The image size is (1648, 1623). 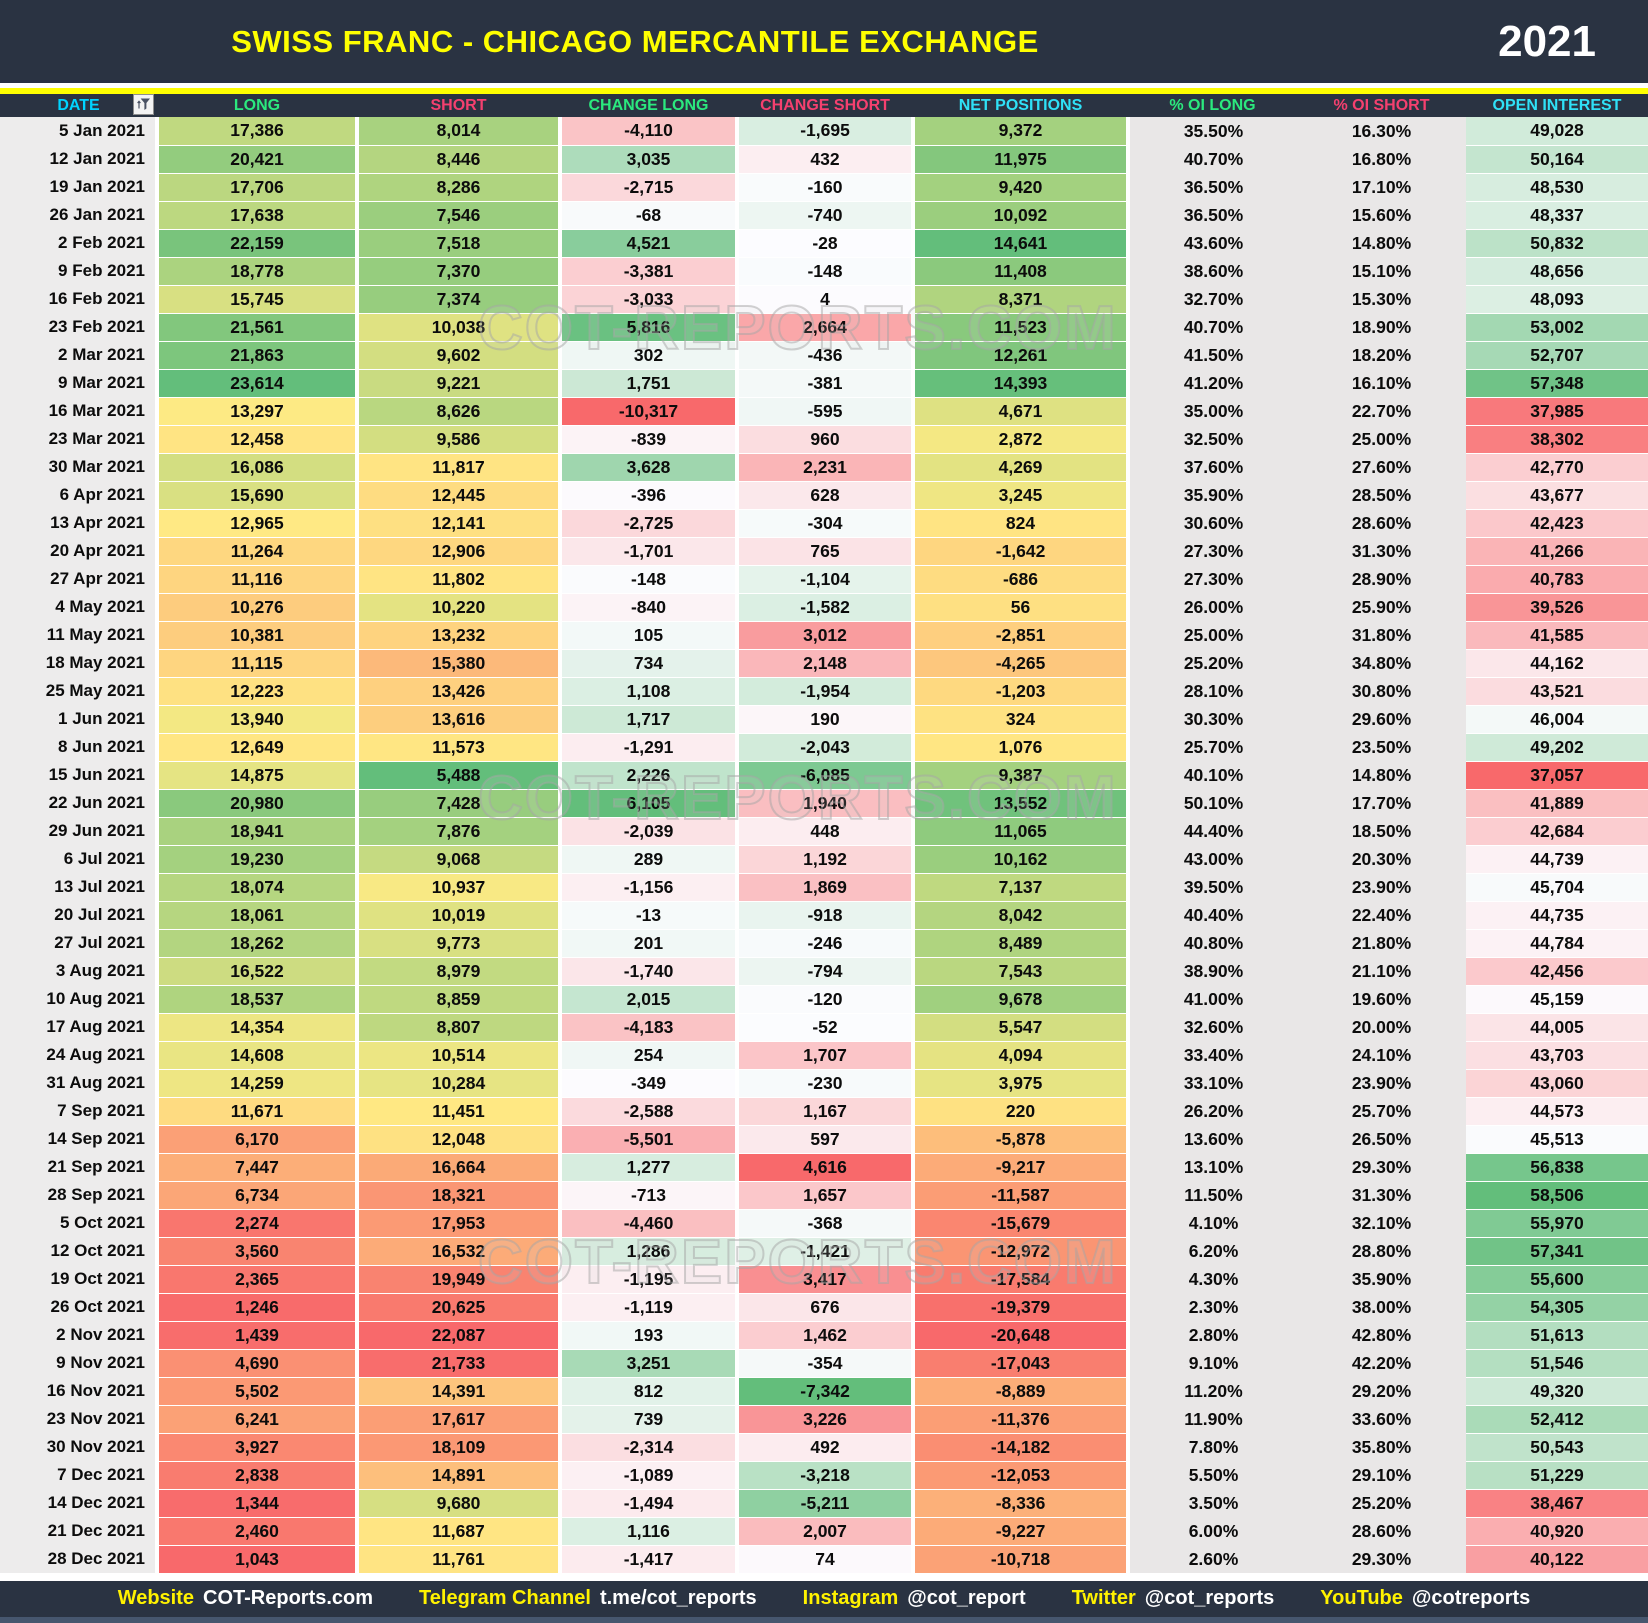 I want to click on cell-oi_short: 17.10%, so click(x=1381, y=187).